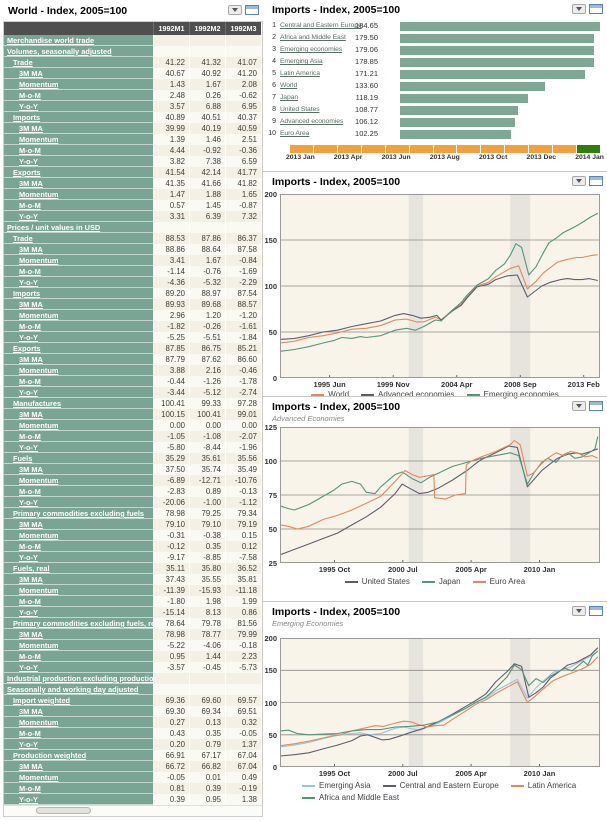 Image resolution: width=607 pixels, height=821 pixels. What do you see at coordinates (295, 133) in the screenshot?
I see `region-link: Euro Area` at bounding box center [295, 133].